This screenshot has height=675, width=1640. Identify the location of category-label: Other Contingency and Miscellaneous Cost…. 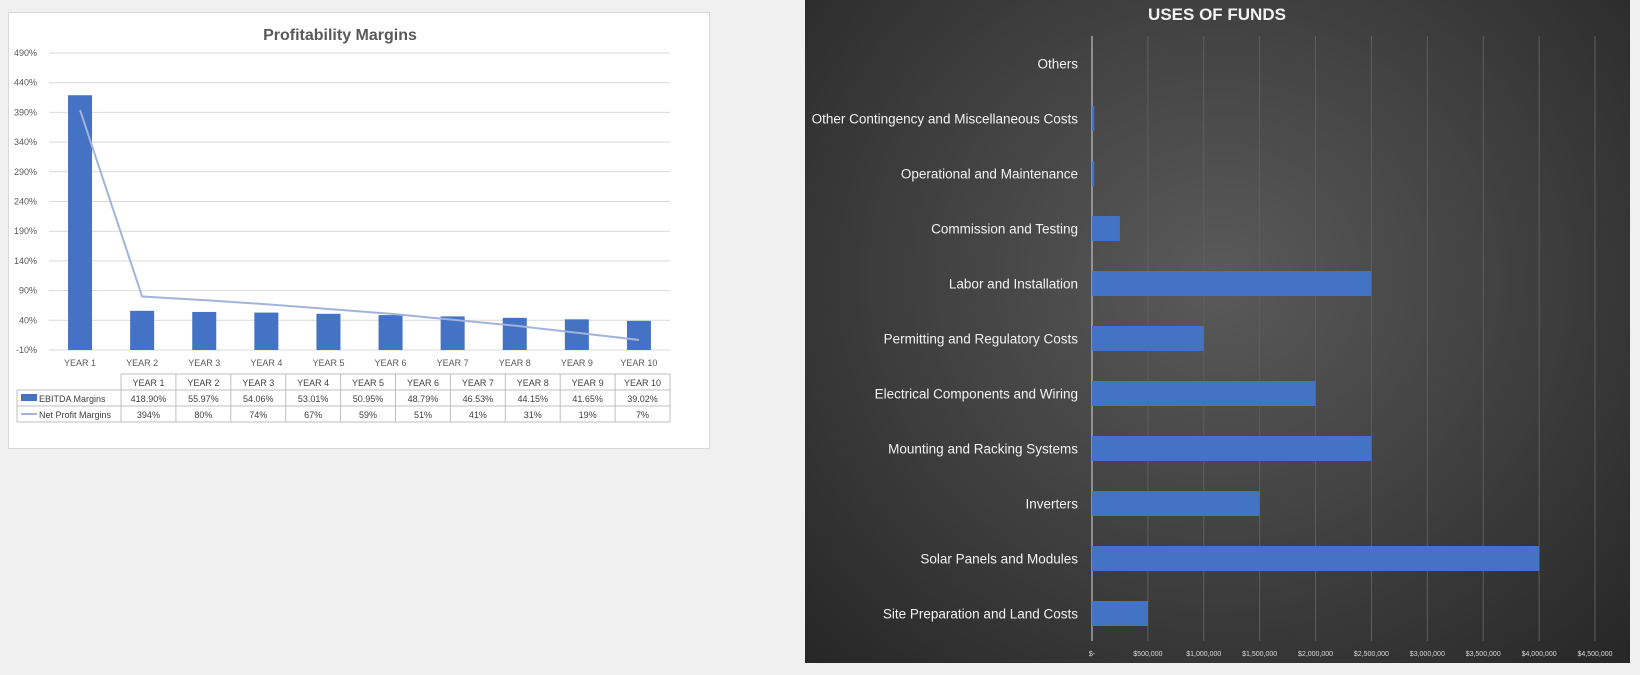
(945, 119).